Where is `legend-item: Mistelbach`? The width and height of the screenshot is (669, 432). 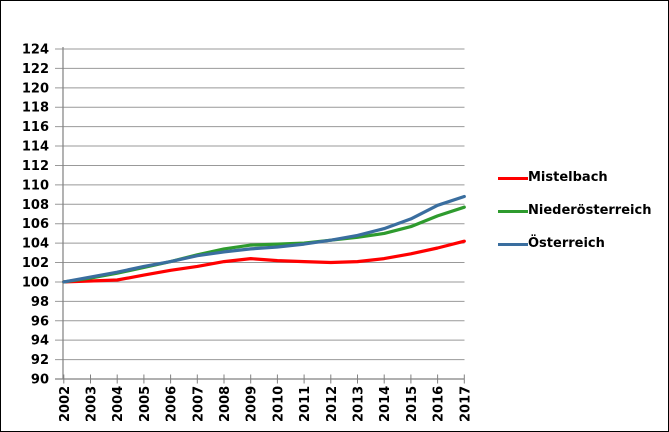
legend-item: Mistelbach is located at coordinates (574, 178).